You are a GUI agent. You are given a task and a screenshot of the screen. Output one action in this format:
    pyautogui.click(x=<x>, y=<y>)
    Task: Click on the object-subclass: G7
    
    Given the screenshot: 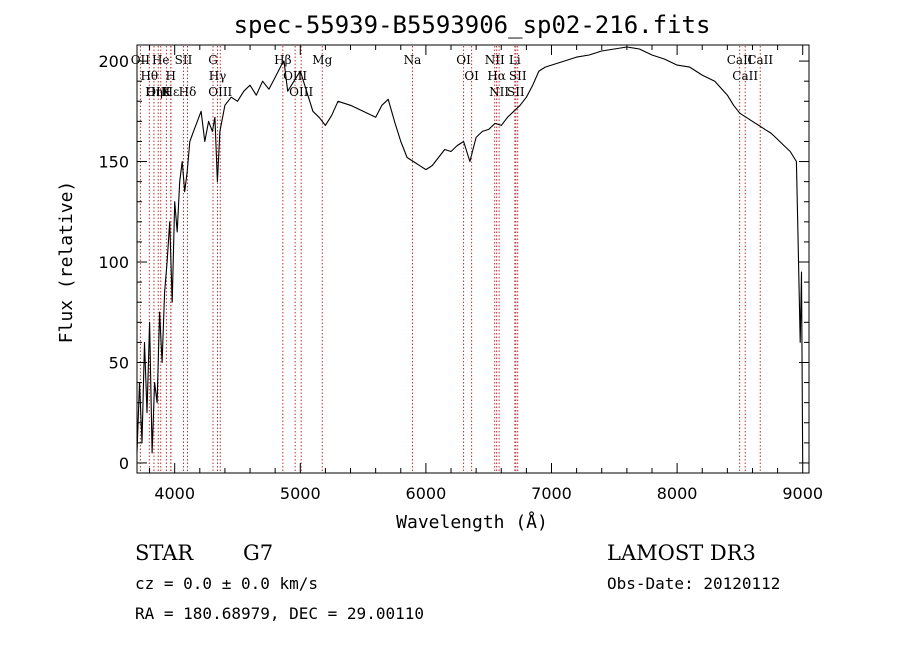 What is the action you would take?
    pyautogui.click(x=258, y=553)
    